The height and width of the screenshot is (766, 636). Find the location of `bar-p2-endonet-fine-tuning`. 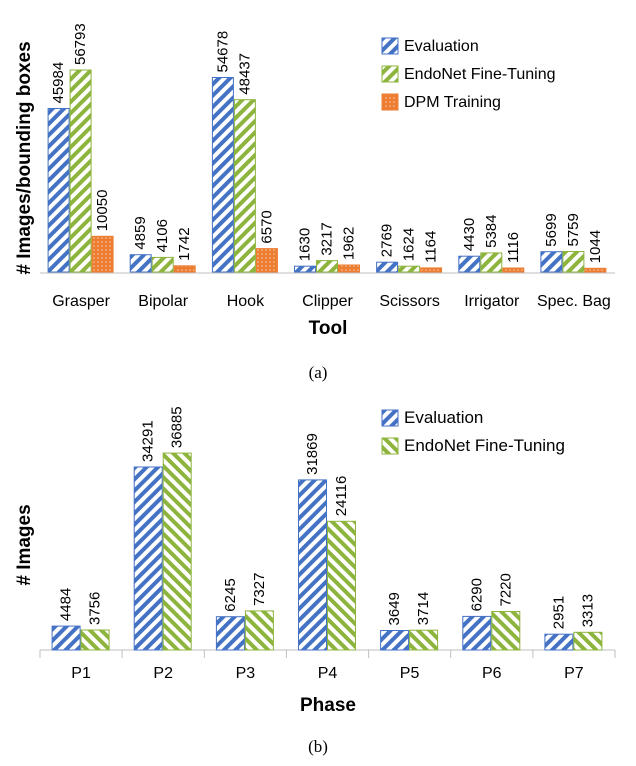

bar-p2-endonet-fine-tuning is located at coordinates (177, 551).